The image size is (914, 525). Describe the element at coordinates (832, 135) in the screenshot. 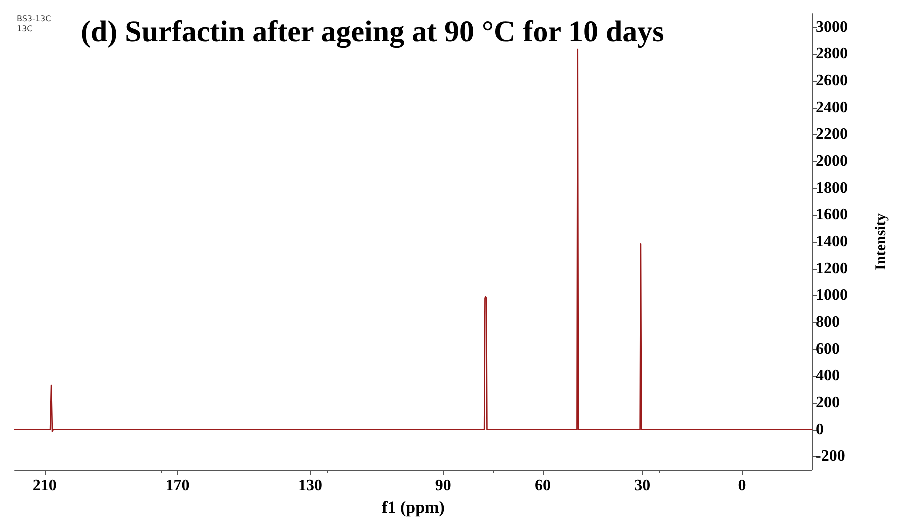

I see `y-tick-label: 2200` at that location.